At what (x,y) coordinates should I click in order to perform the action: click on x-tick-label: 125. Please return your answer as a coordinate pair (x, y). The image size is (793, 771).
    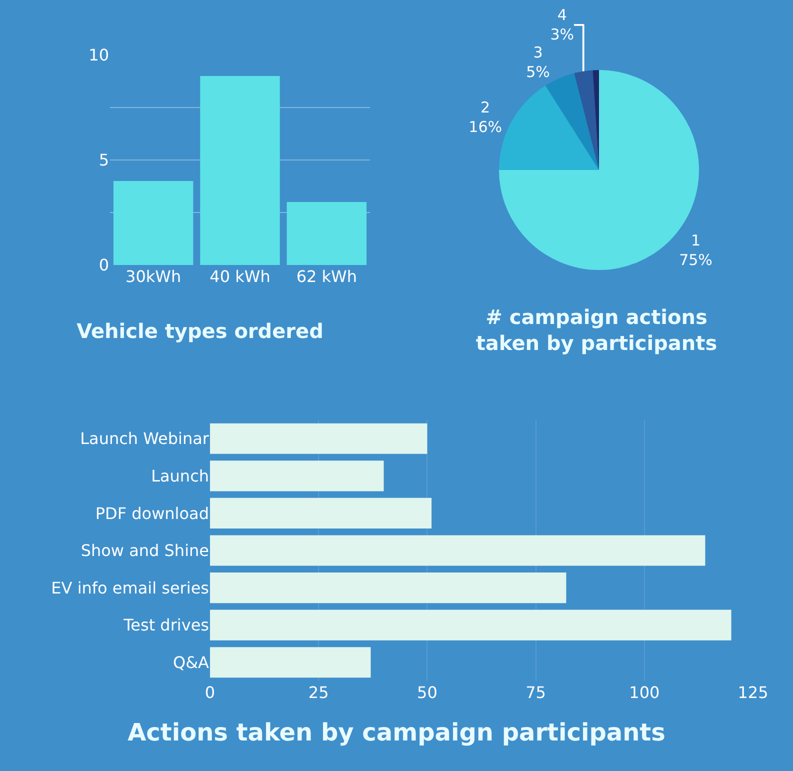
    Looking at the image, I should click on (753, 692).